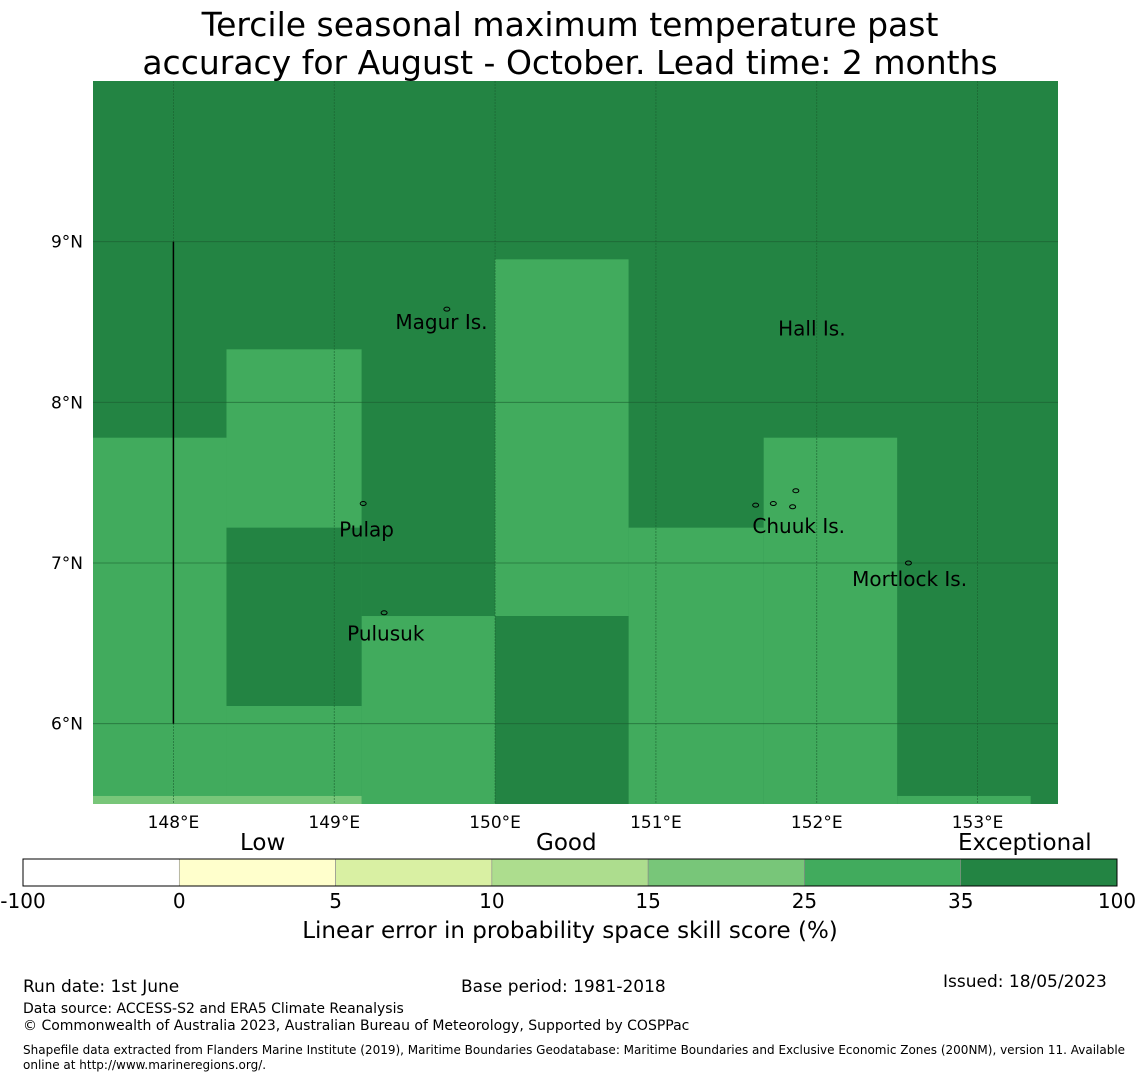 The width and height of the screenshot is (1140, 1080). I want to click on lat-tick-label: 7°N, so click(67, 564).